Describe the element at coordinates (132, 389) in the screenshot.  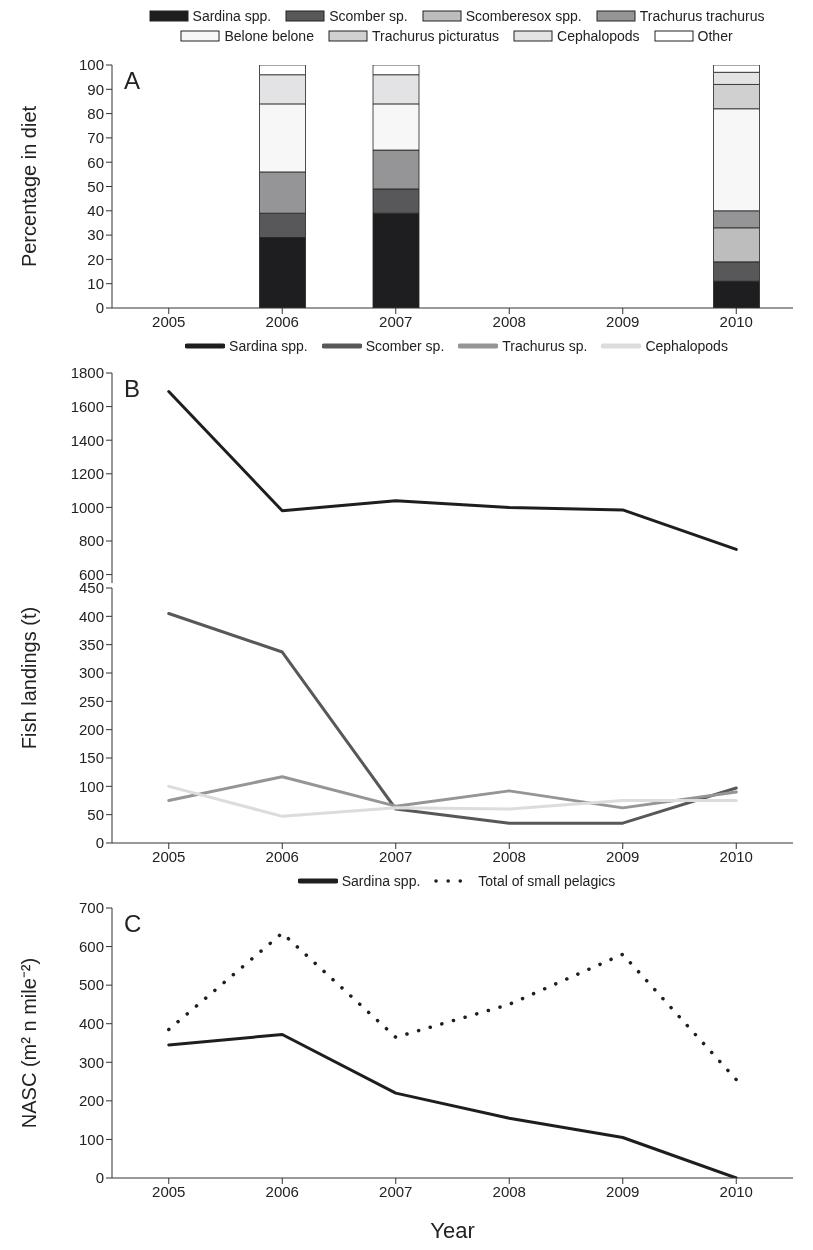
I see `annotation: B` at that location.